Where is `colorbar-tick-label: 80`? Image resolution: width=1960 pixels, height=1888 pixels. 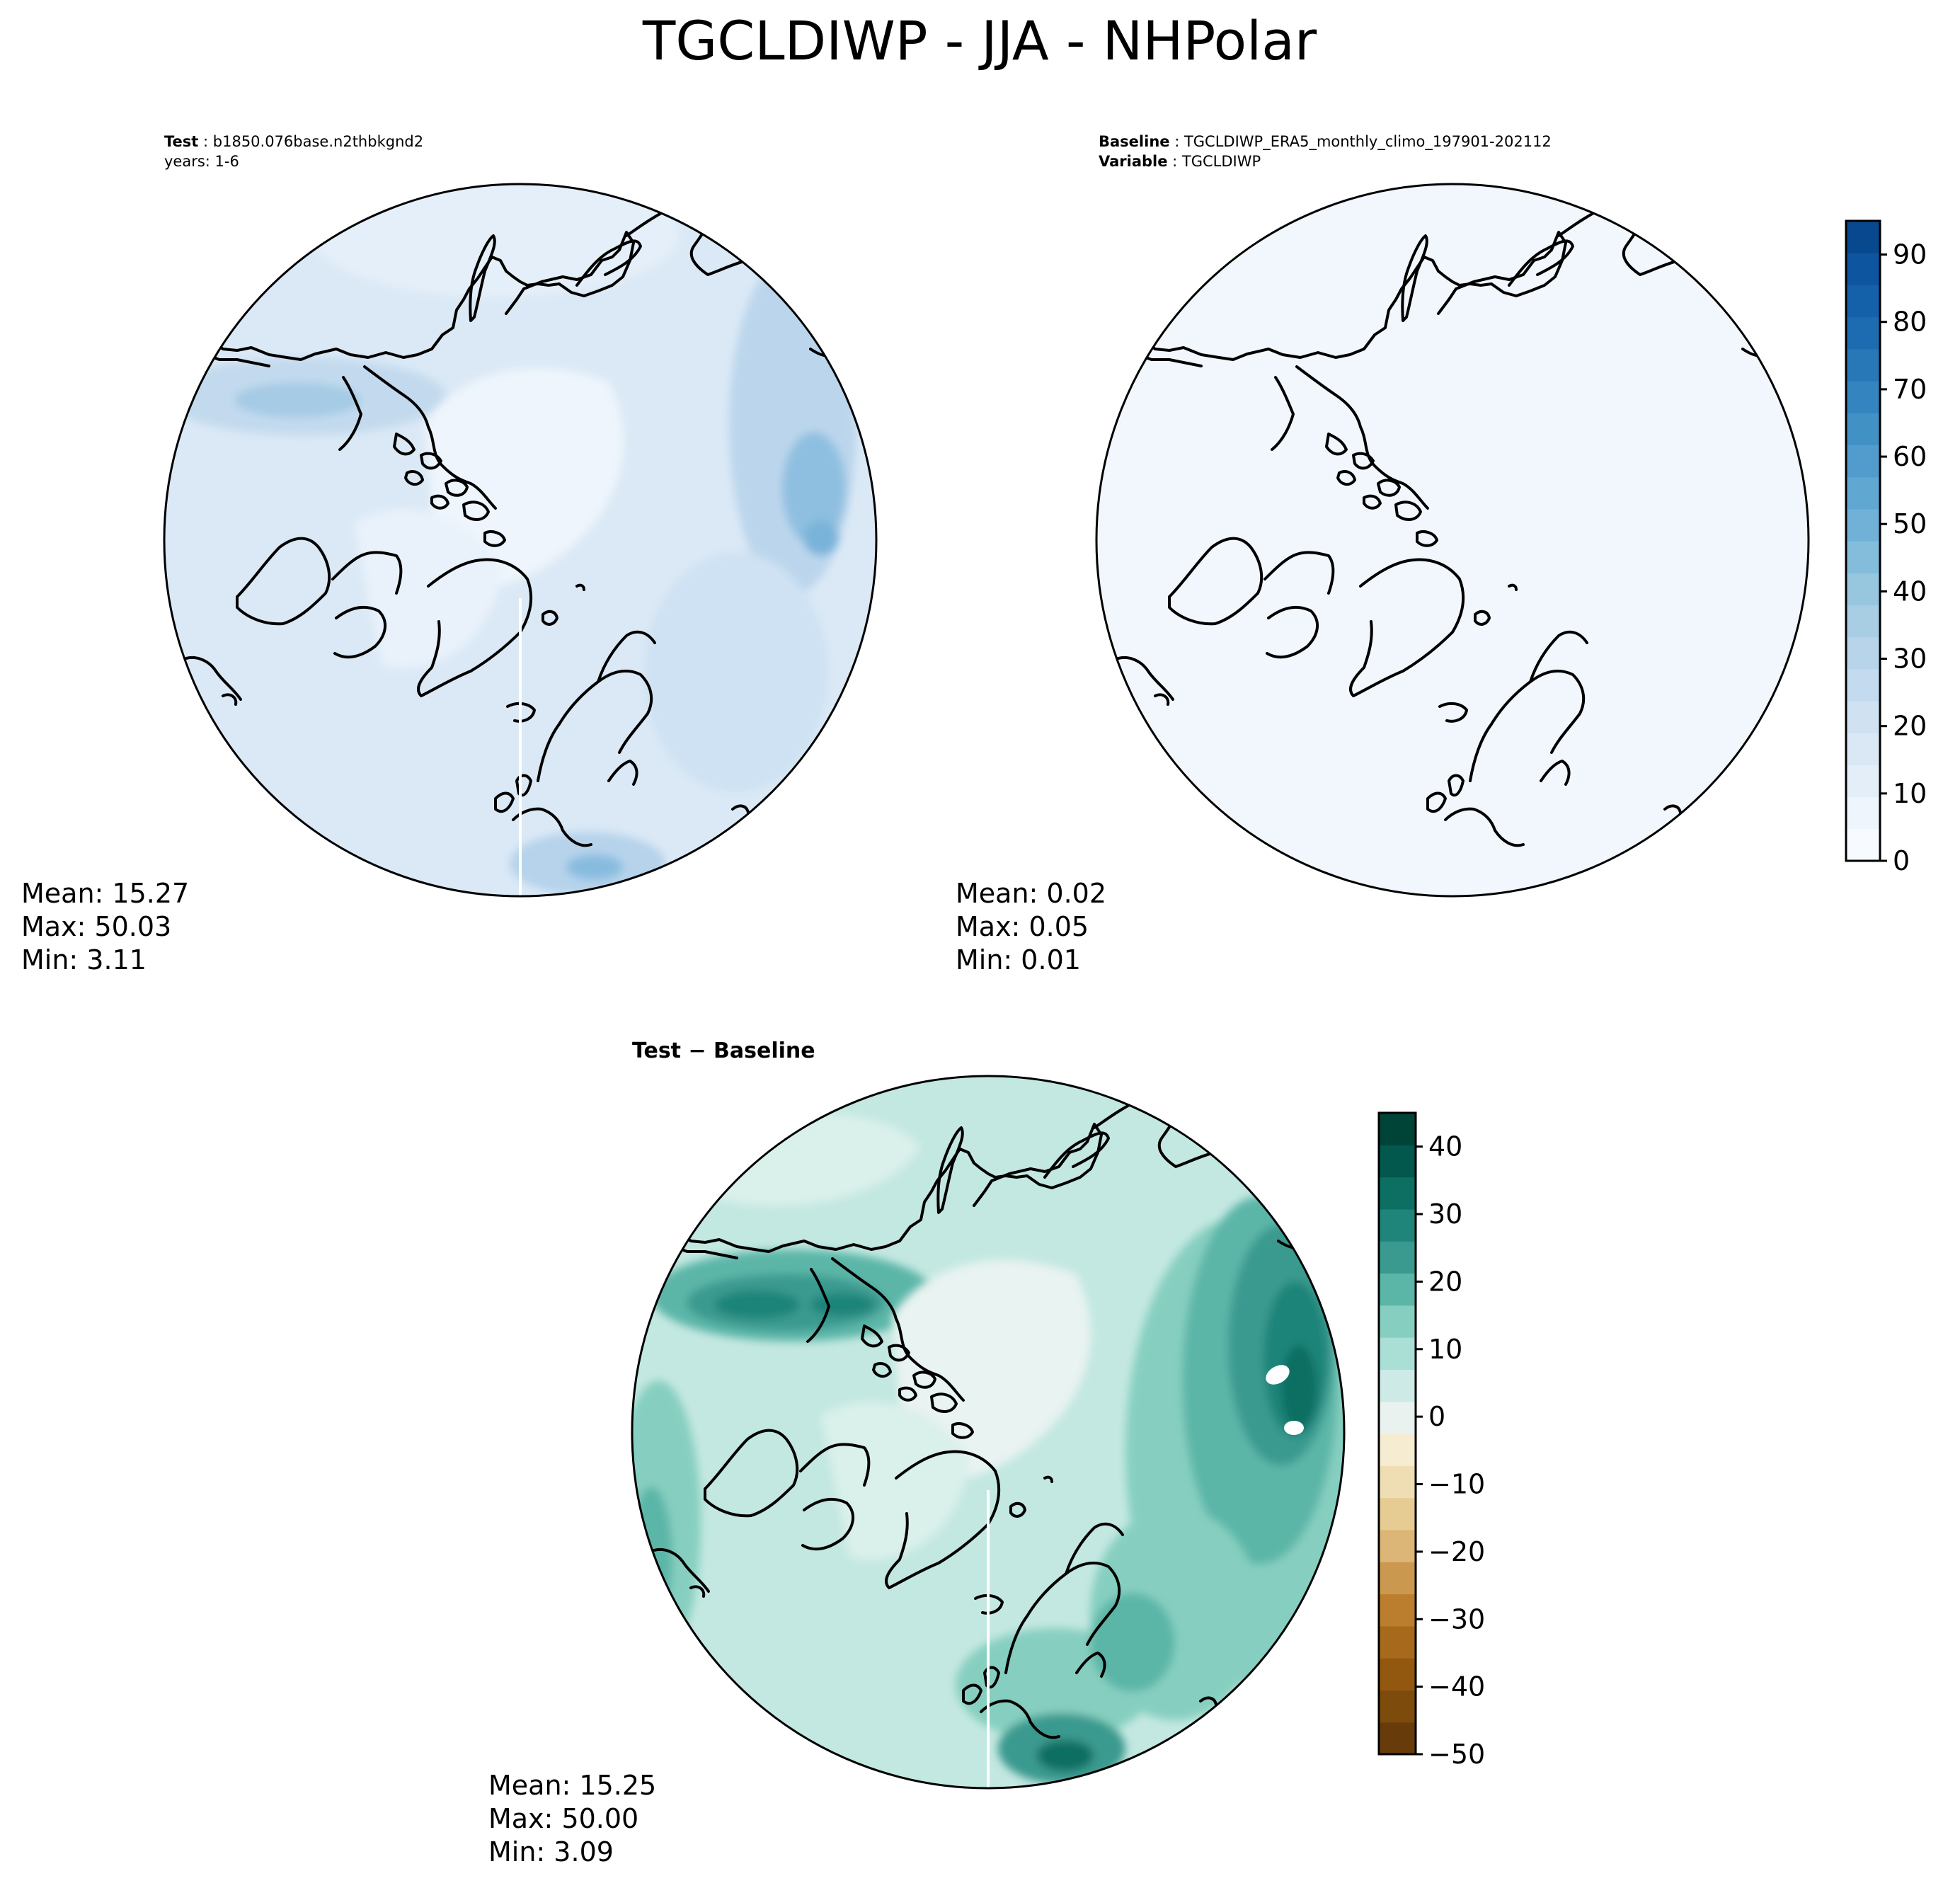 colorbar-tick-label: 80 is located at coordinates (1910, 322).